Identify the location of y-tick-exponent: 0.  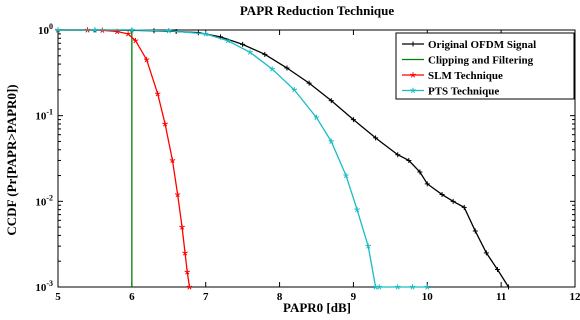
(51, 26).